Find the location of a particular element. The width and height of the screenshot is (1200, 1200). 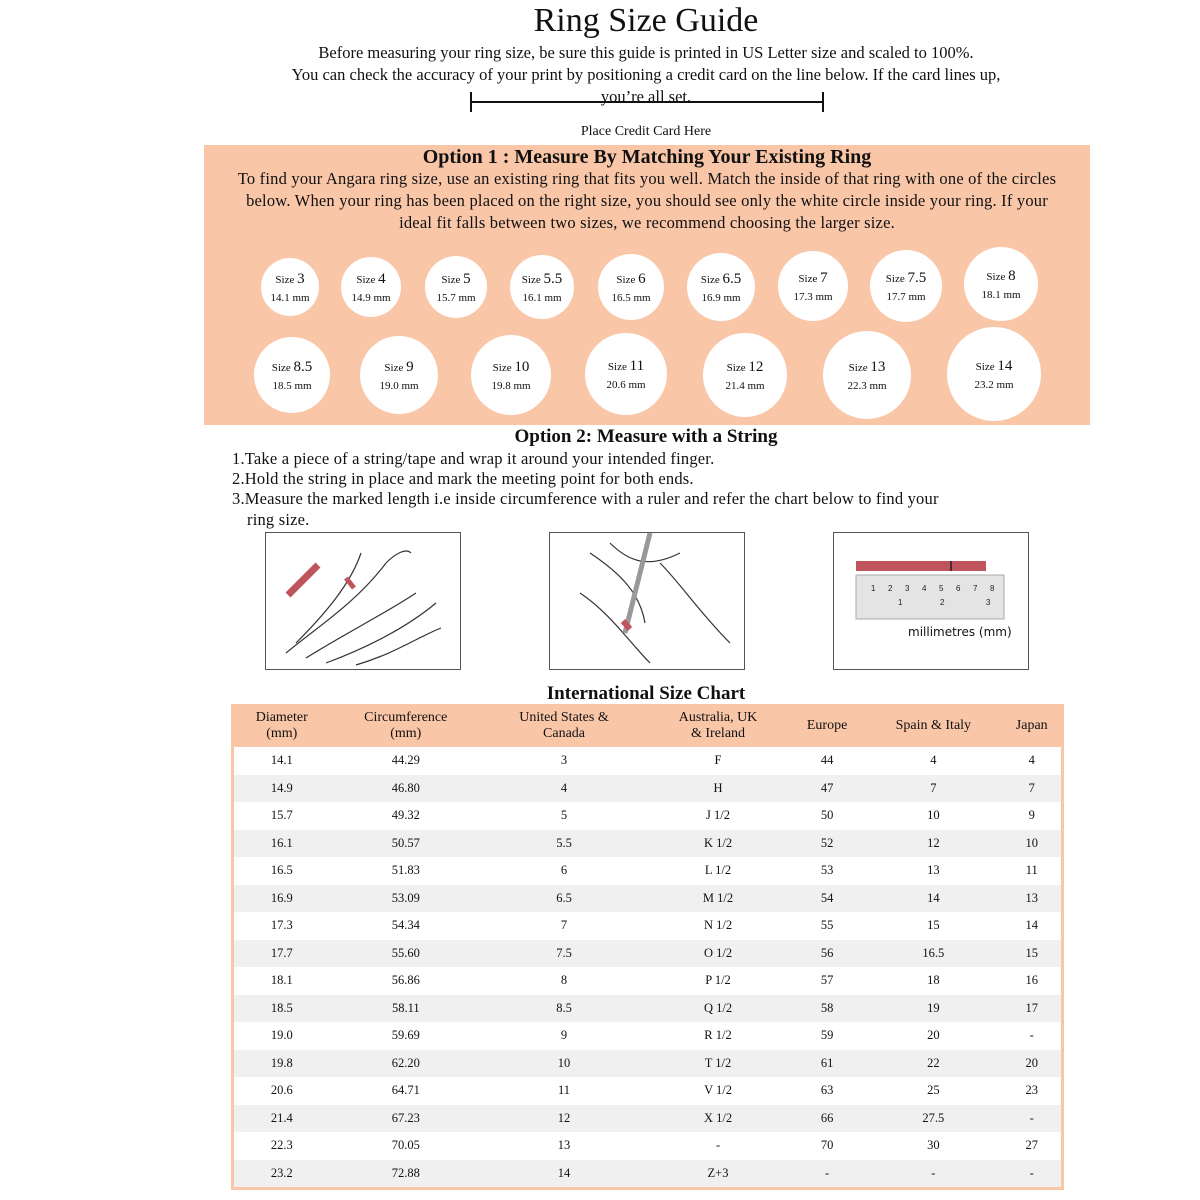

table-cell: P 1/2 is located at coordinates (718, 980).